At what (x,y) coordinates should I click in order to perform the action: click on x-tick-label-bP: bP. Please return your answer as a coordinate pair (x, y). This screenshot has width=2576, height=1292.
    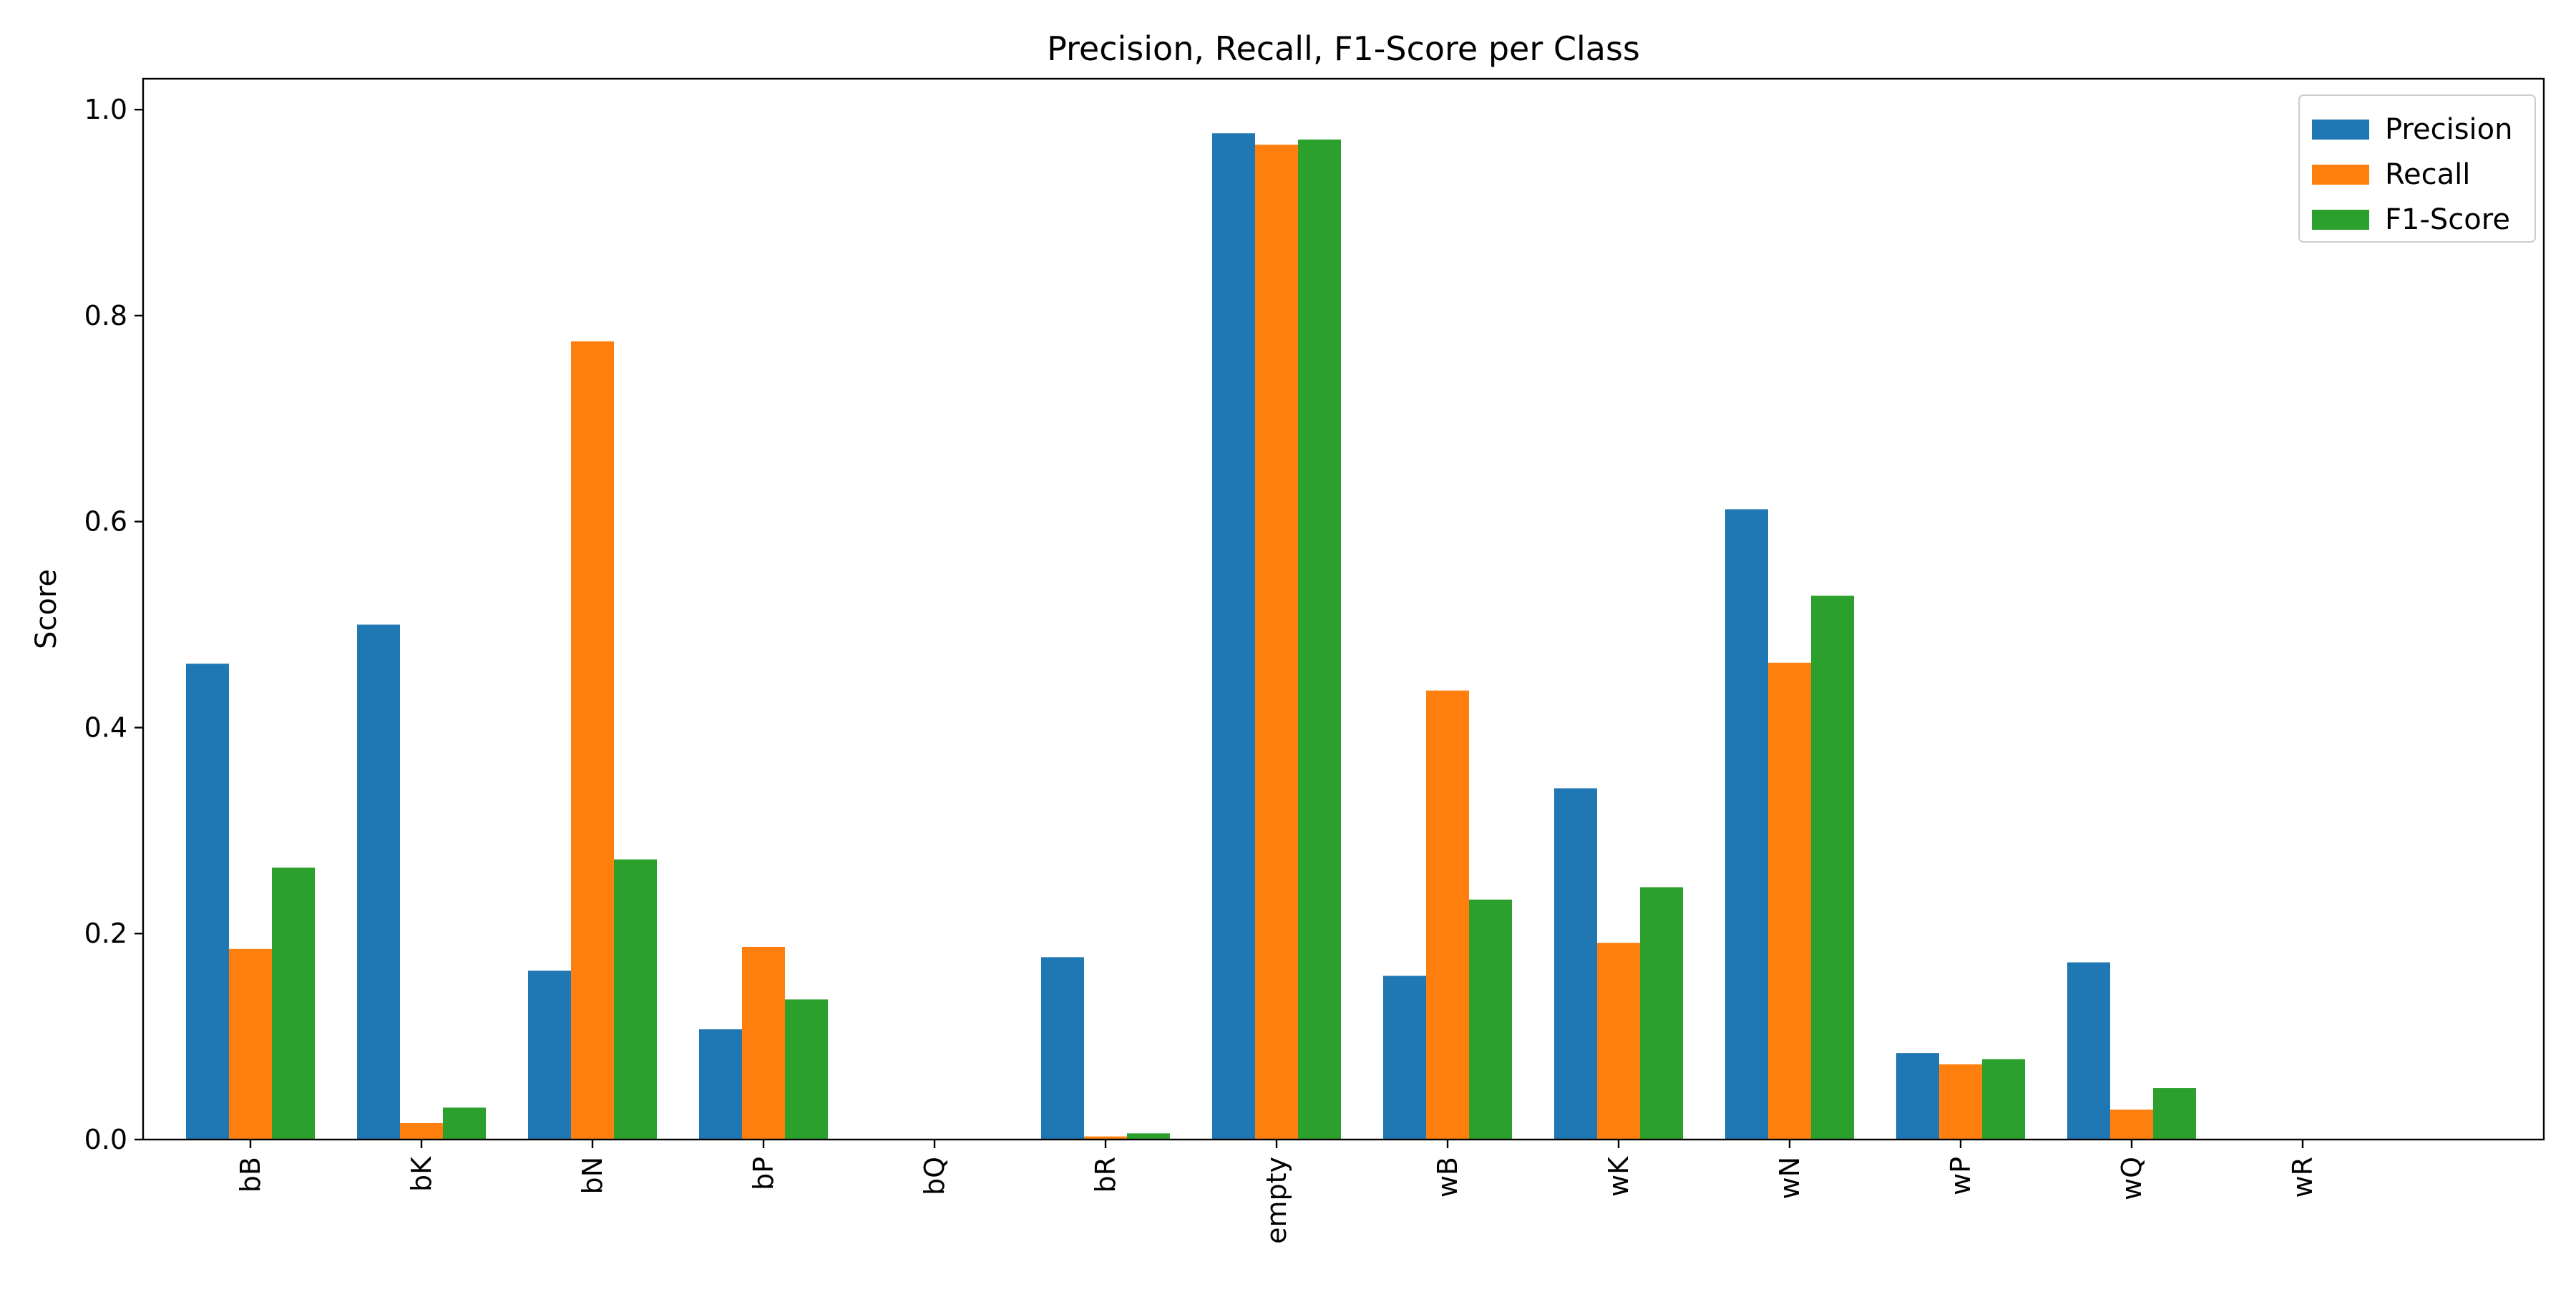
    Looking at the image, I should click on (763, 1173).